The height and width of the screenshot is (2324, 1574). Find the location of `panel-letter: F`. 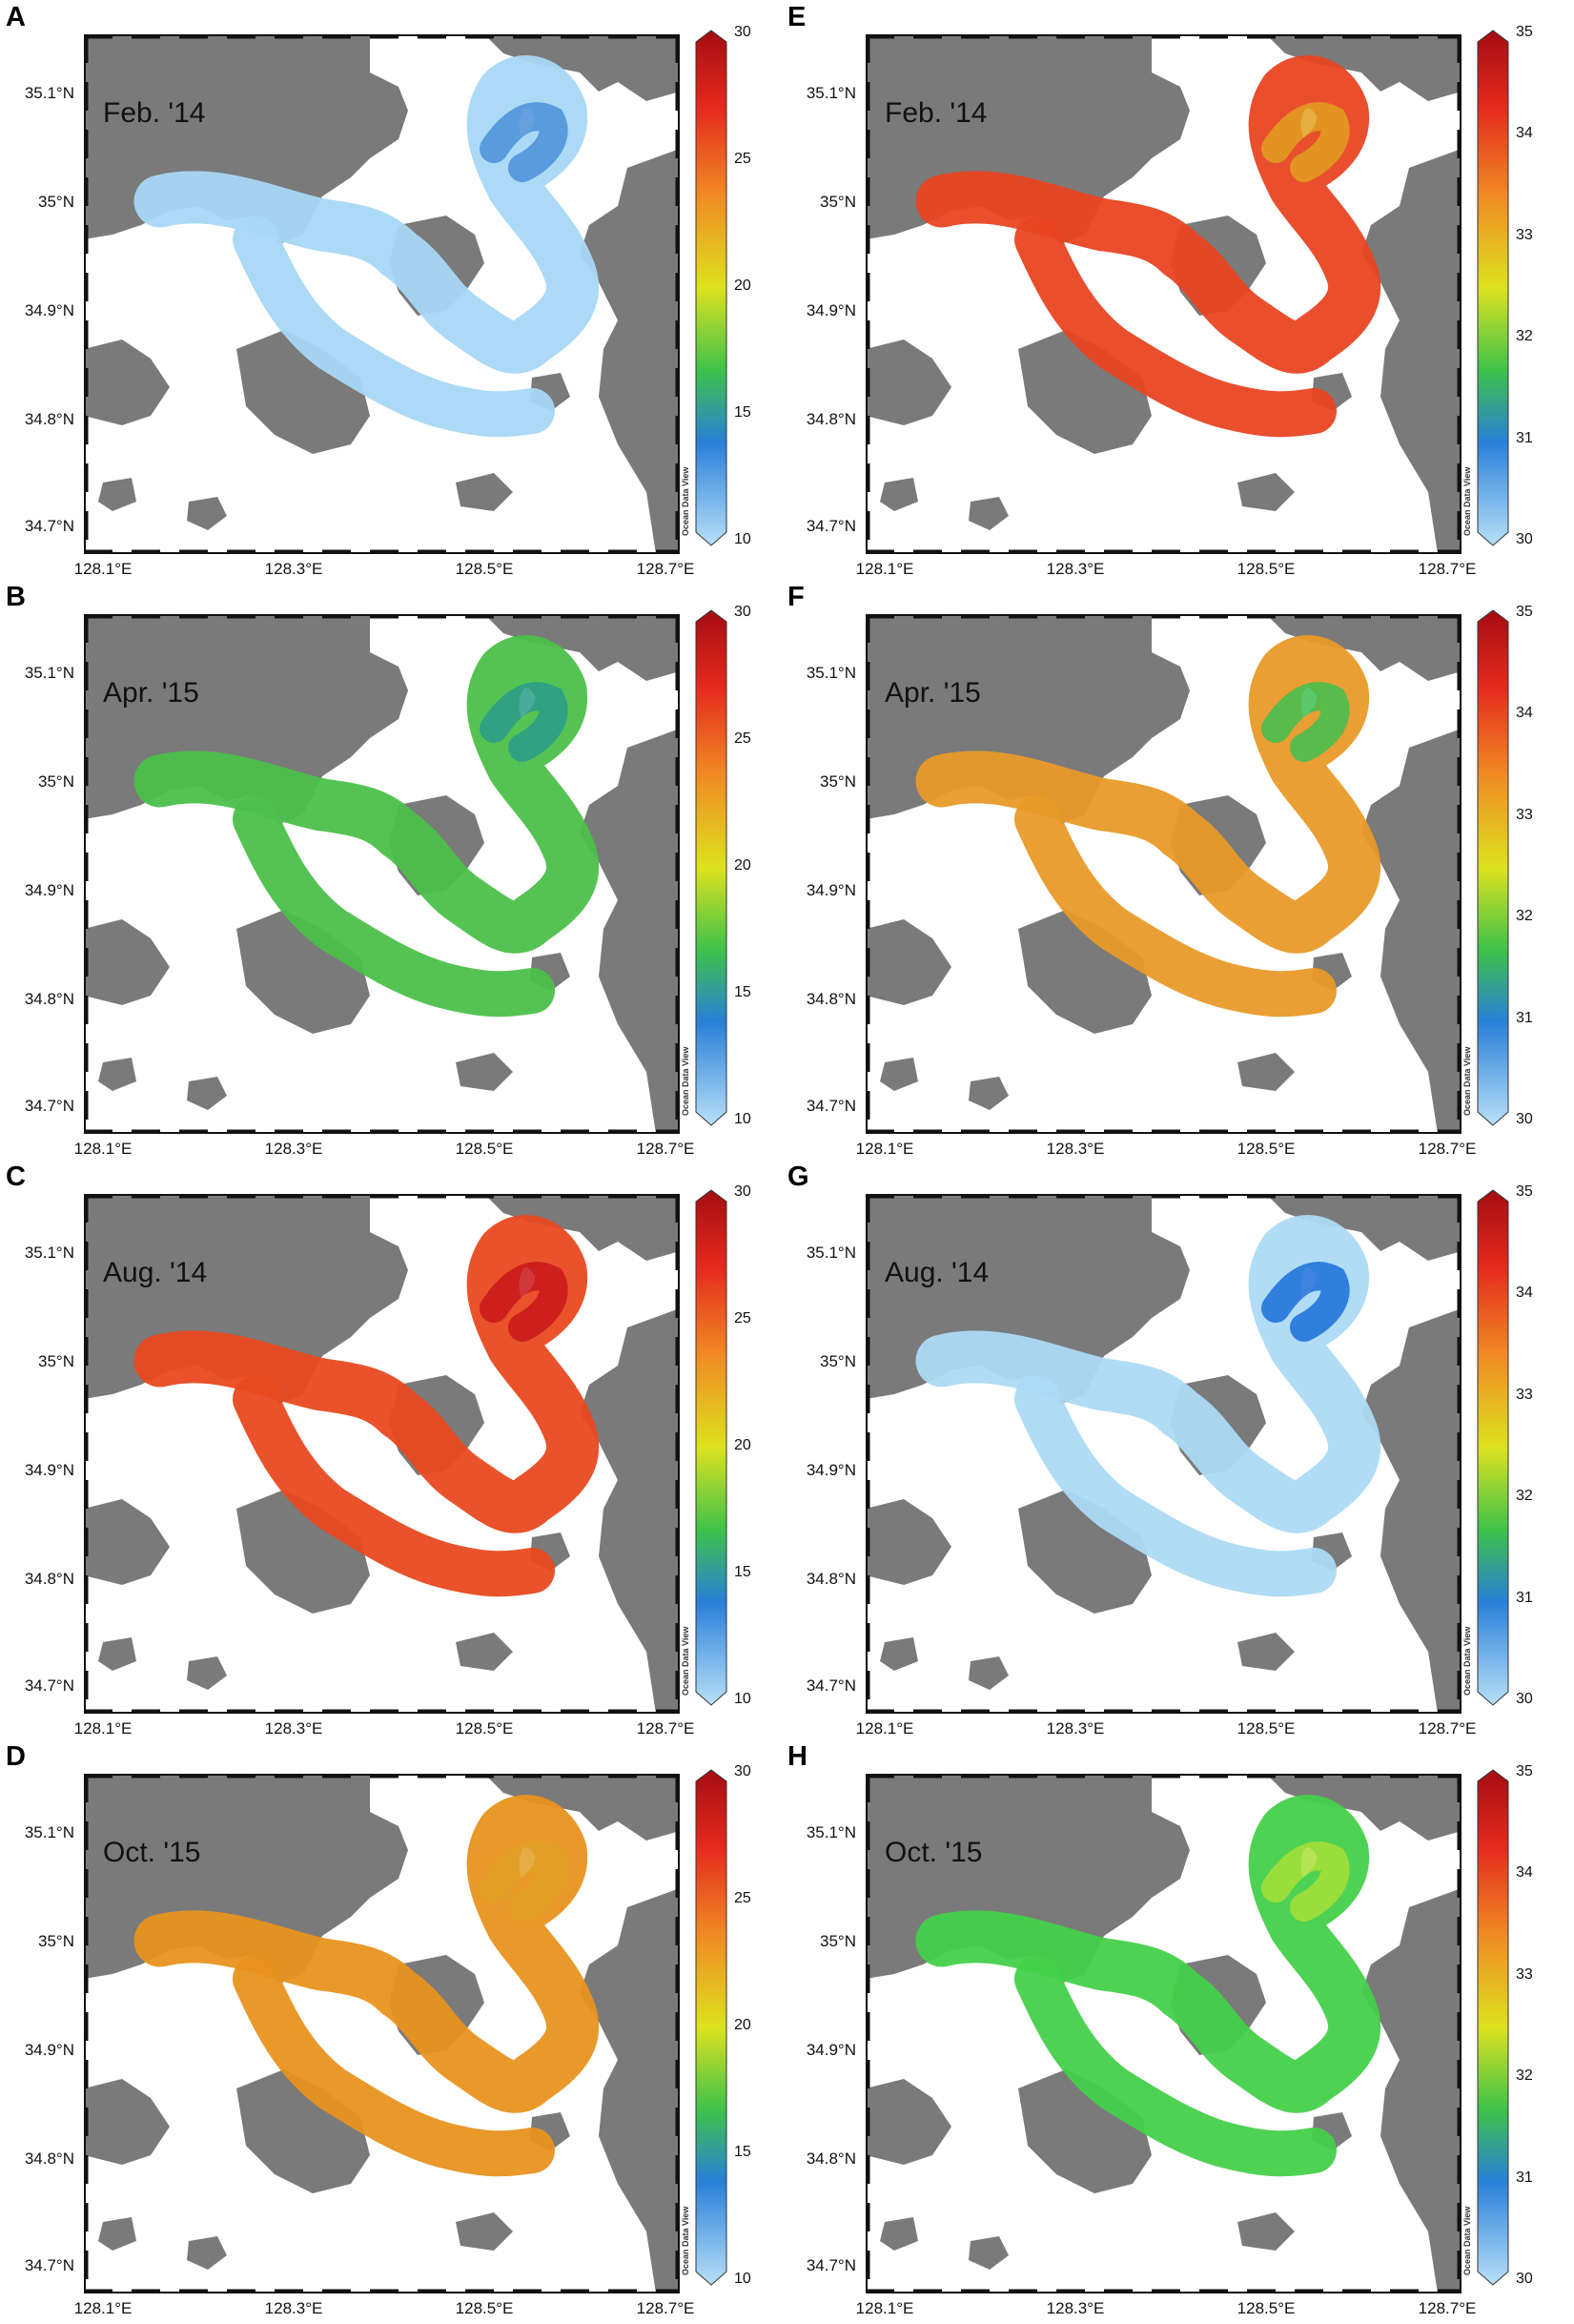

panel-letter: F is located at coordinates (796, 597).